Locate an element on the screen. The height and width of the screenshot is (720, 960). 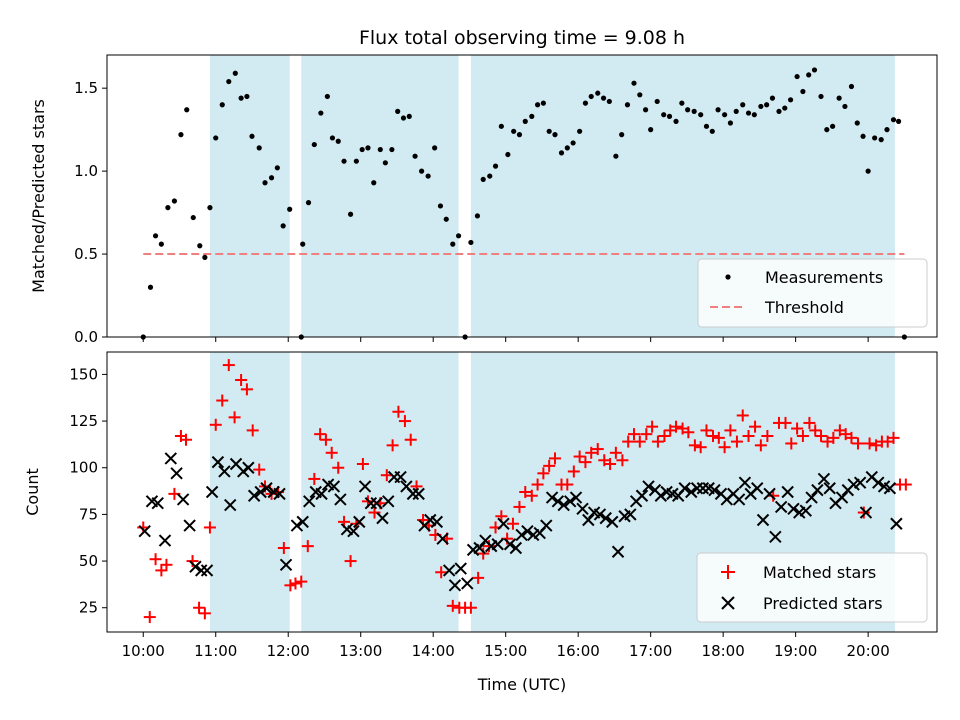
y-tick-label: 1.5 is located at coordinates (86, 88).